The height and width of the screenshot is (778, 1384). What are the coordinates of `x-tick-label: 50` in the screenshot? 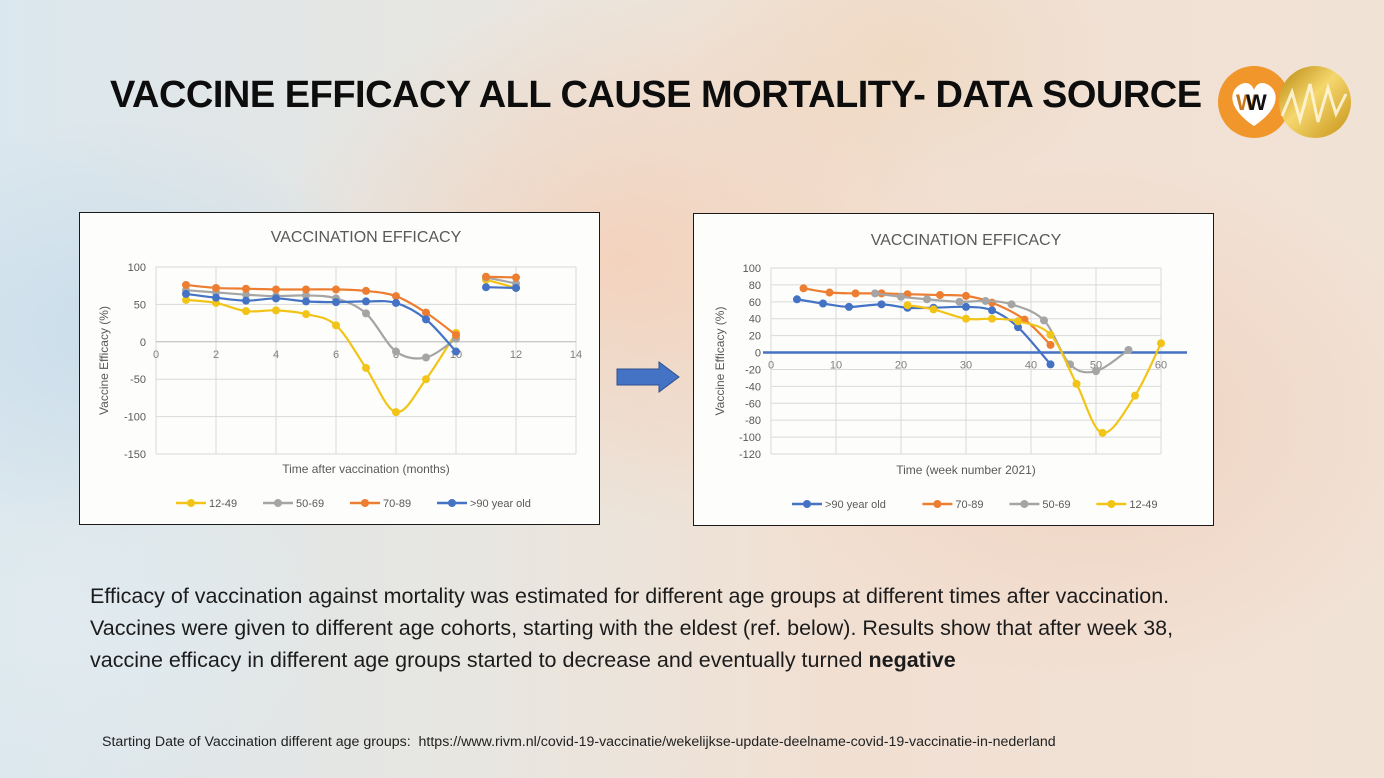 It's located at (1096, 366).